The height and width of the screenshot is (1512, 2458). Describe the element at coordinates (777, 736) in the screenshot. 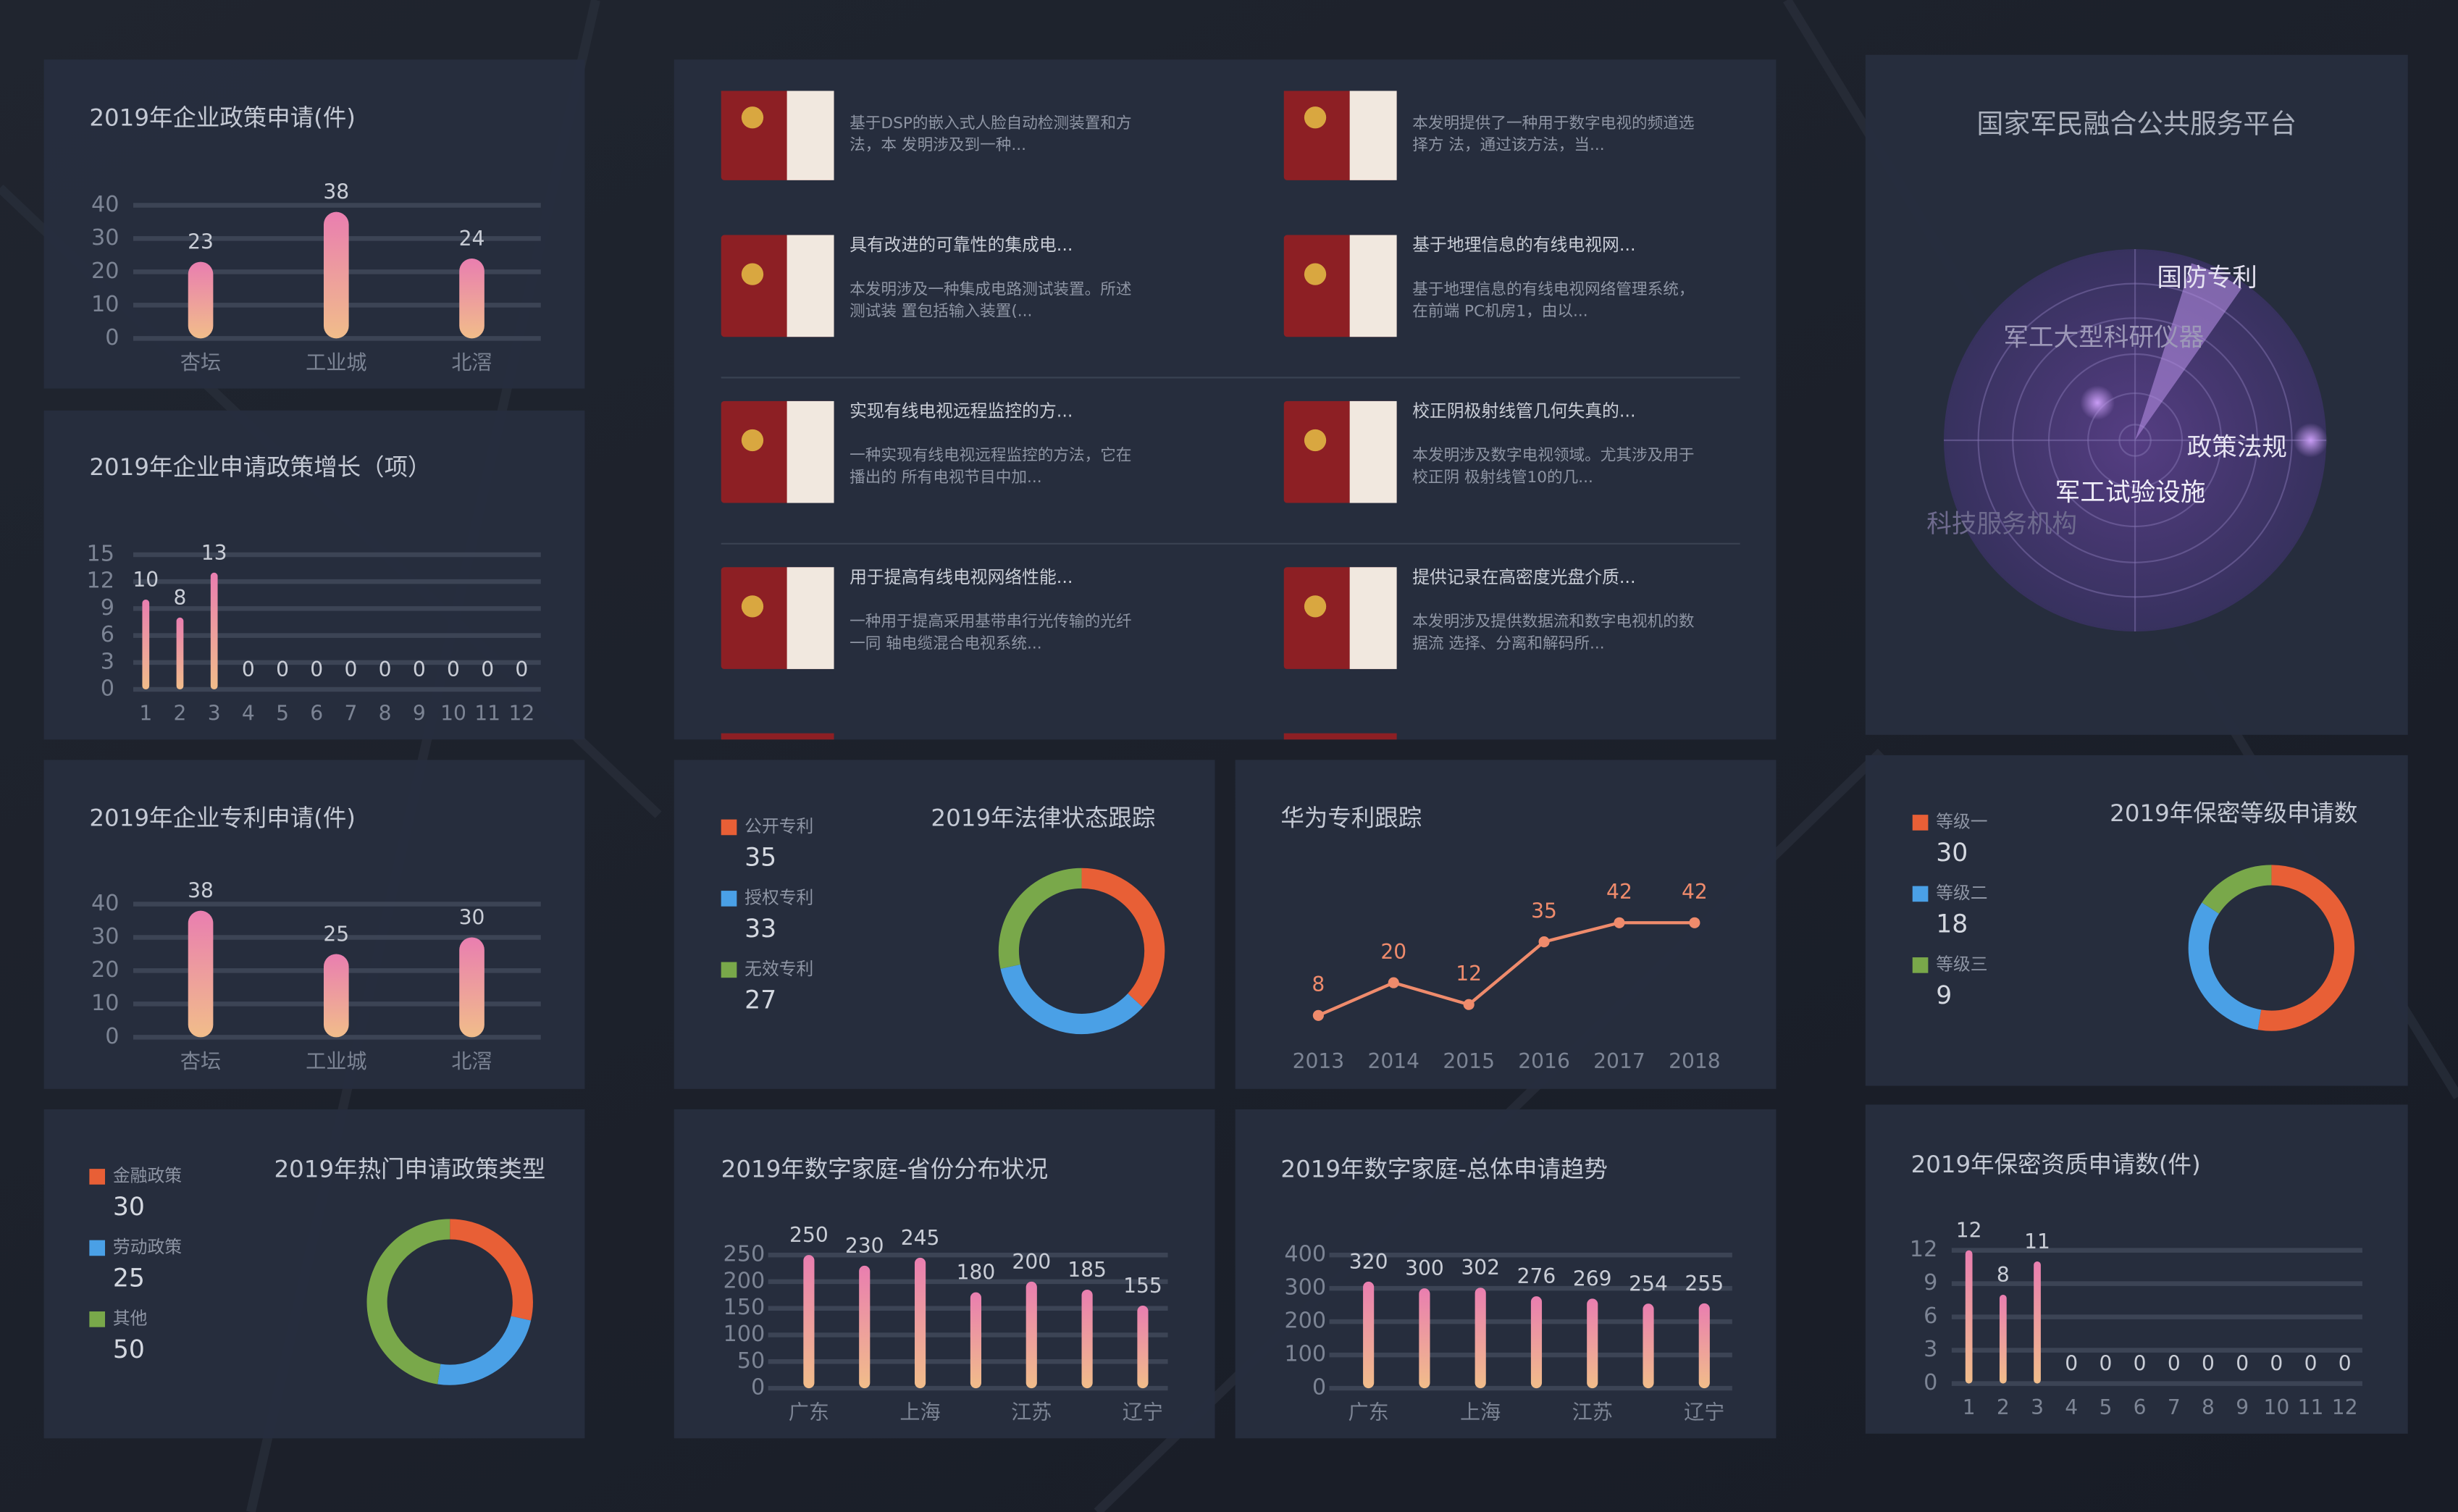

I see `certificate-icon` at that location.